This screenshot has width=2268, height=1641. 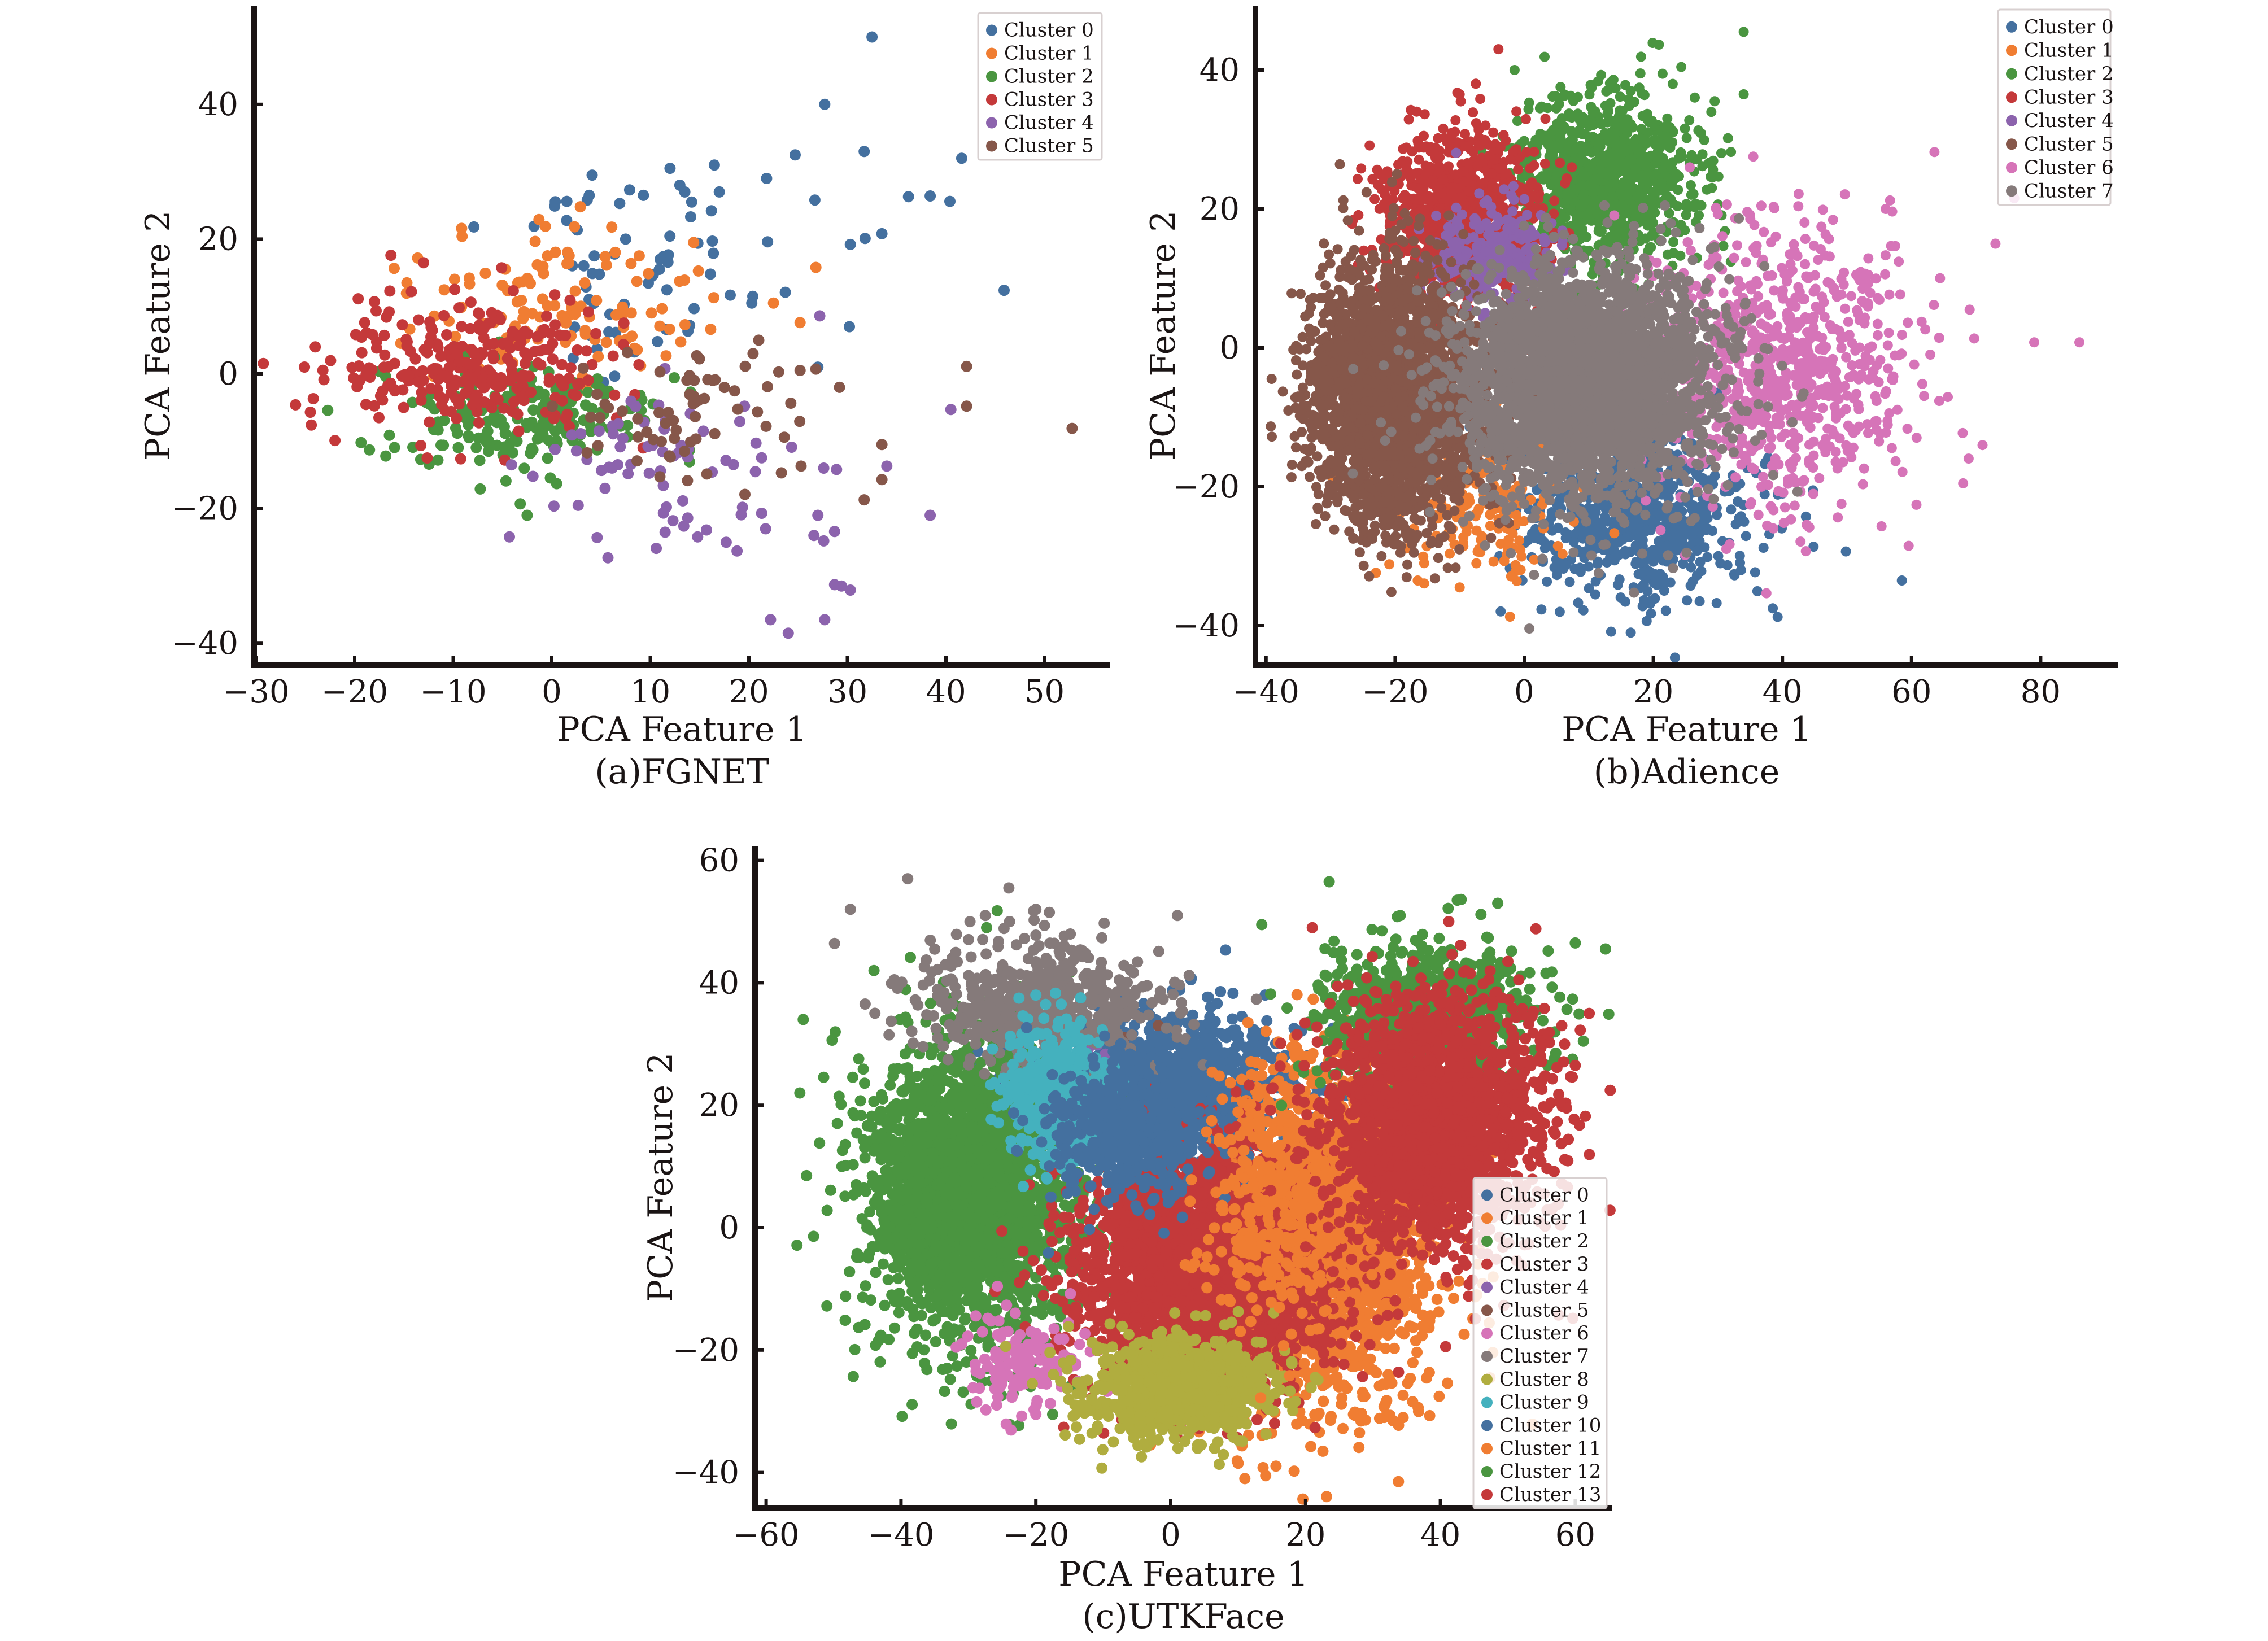 What do you see at coordinates (650, 692) in the screenshot?
I see `x-tick-label: 10` at bounding box center [650, 692].